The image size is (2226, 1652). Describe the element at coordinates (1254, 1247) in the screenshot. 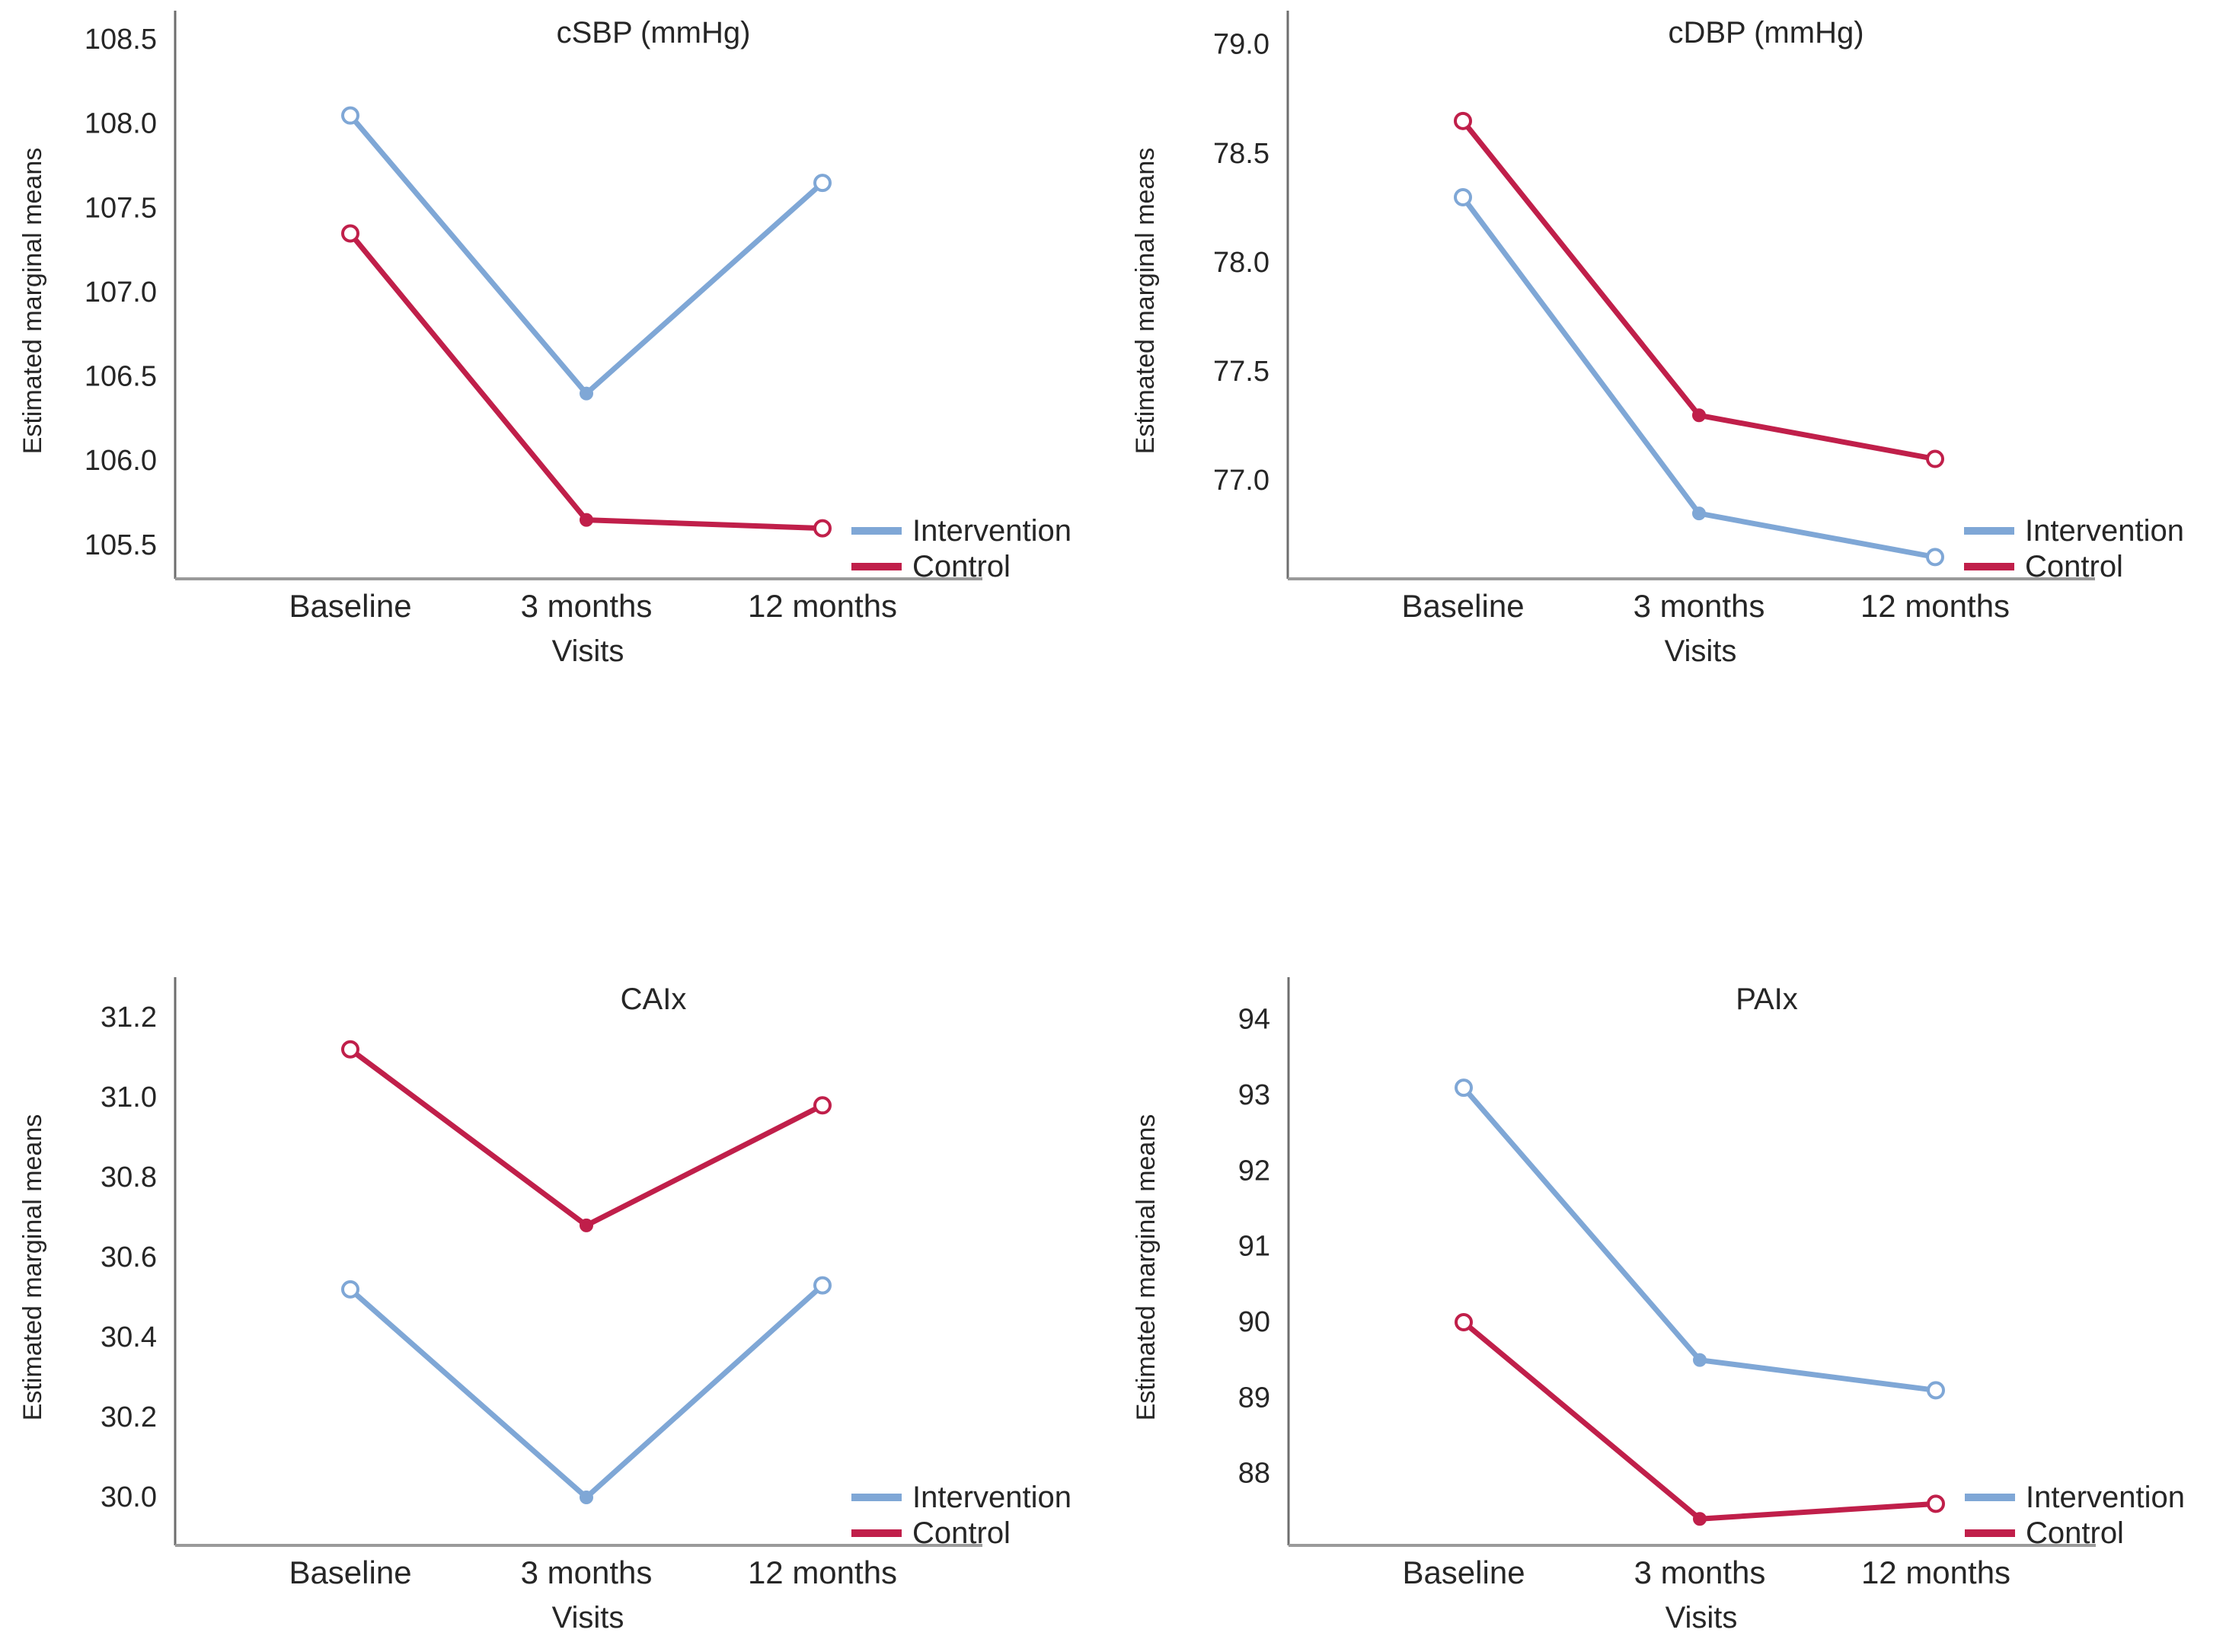

I see `y-tick-label: 91` at that location.